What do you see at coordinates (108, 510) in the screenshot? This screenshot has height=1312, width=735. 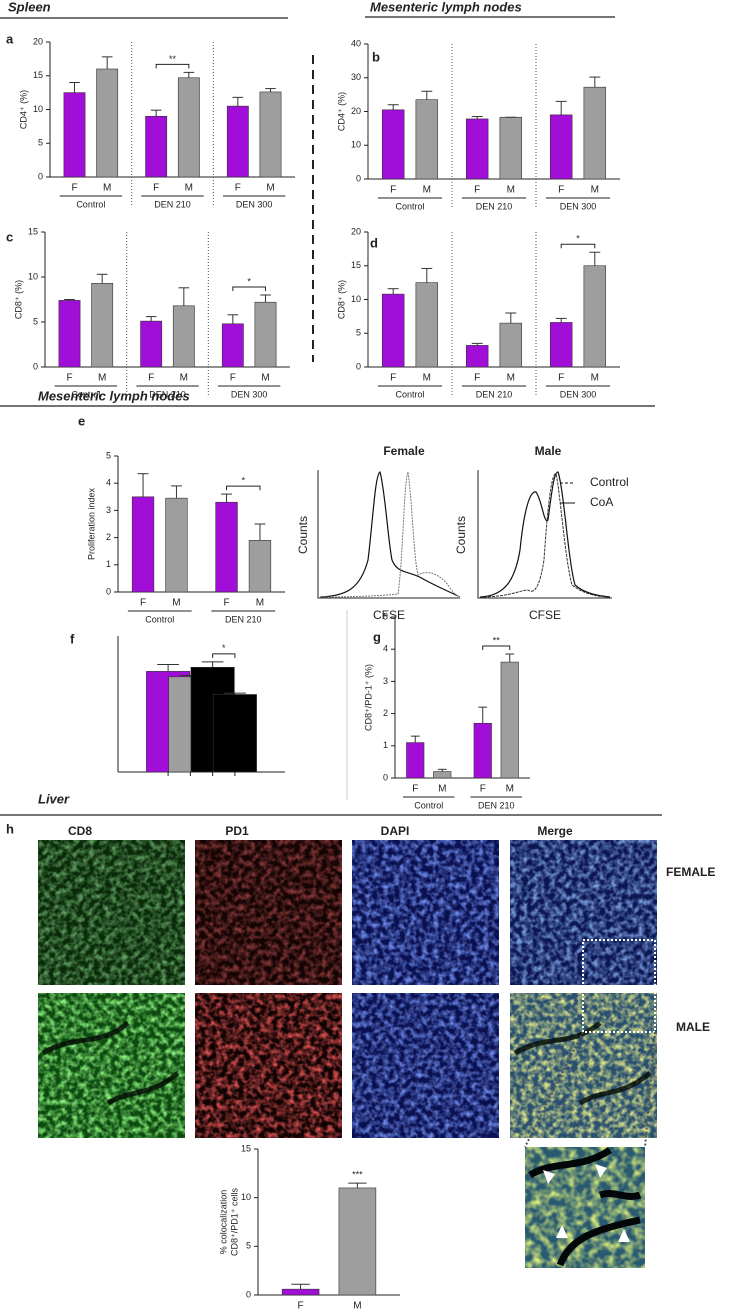 I see `y-tick-label: 3` at bounding box center [108, 510].